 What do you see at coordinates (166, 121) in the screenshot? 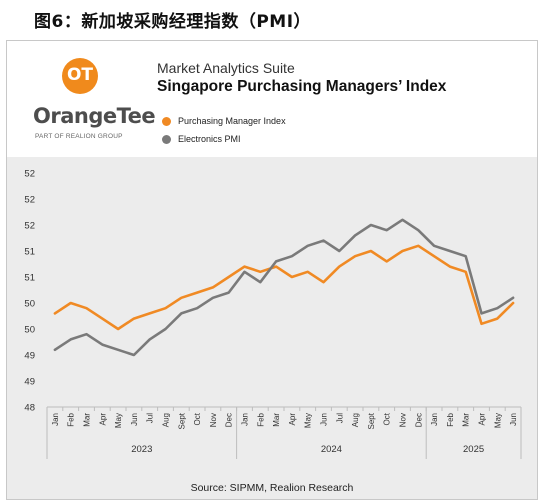
I see `legend-swatch-pmi` at bounding box center [166, 121].